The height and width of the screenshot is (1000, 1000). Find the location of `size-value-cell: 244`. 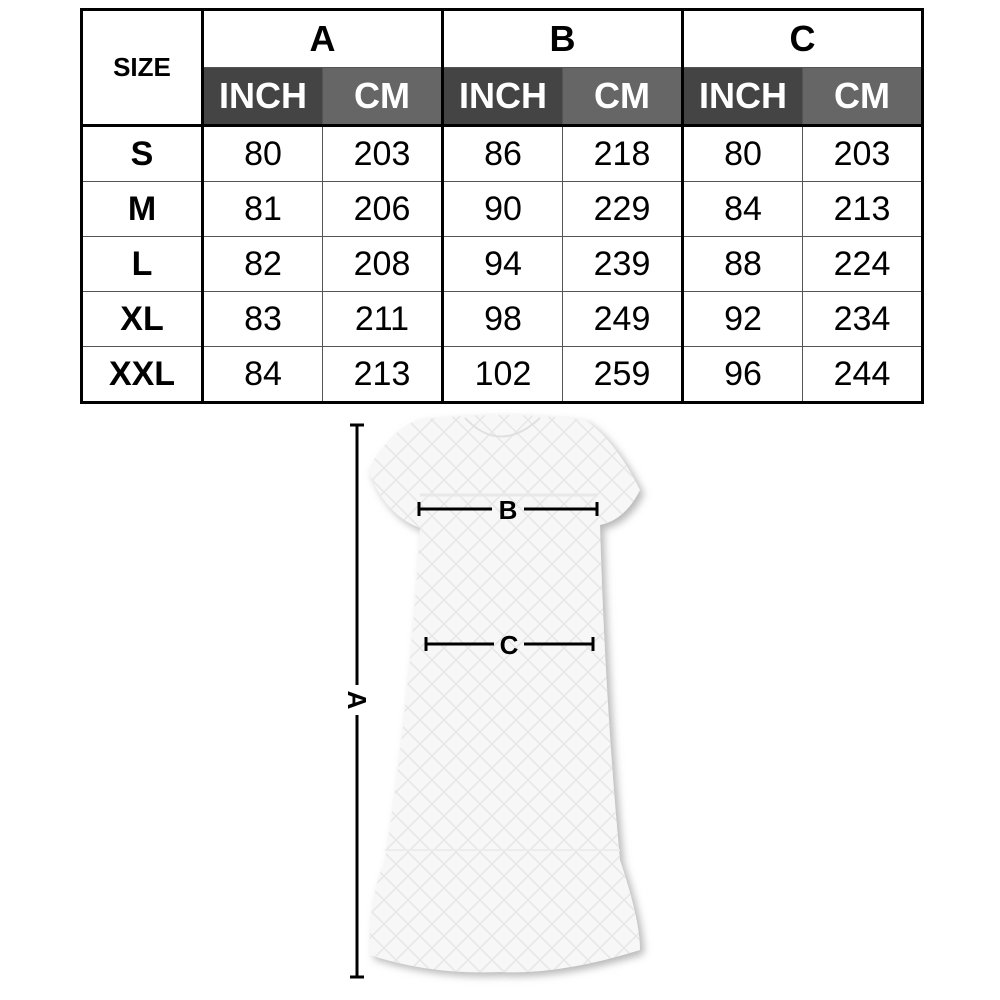

size-value-cell: 244 is located at coordinates (862, 374).